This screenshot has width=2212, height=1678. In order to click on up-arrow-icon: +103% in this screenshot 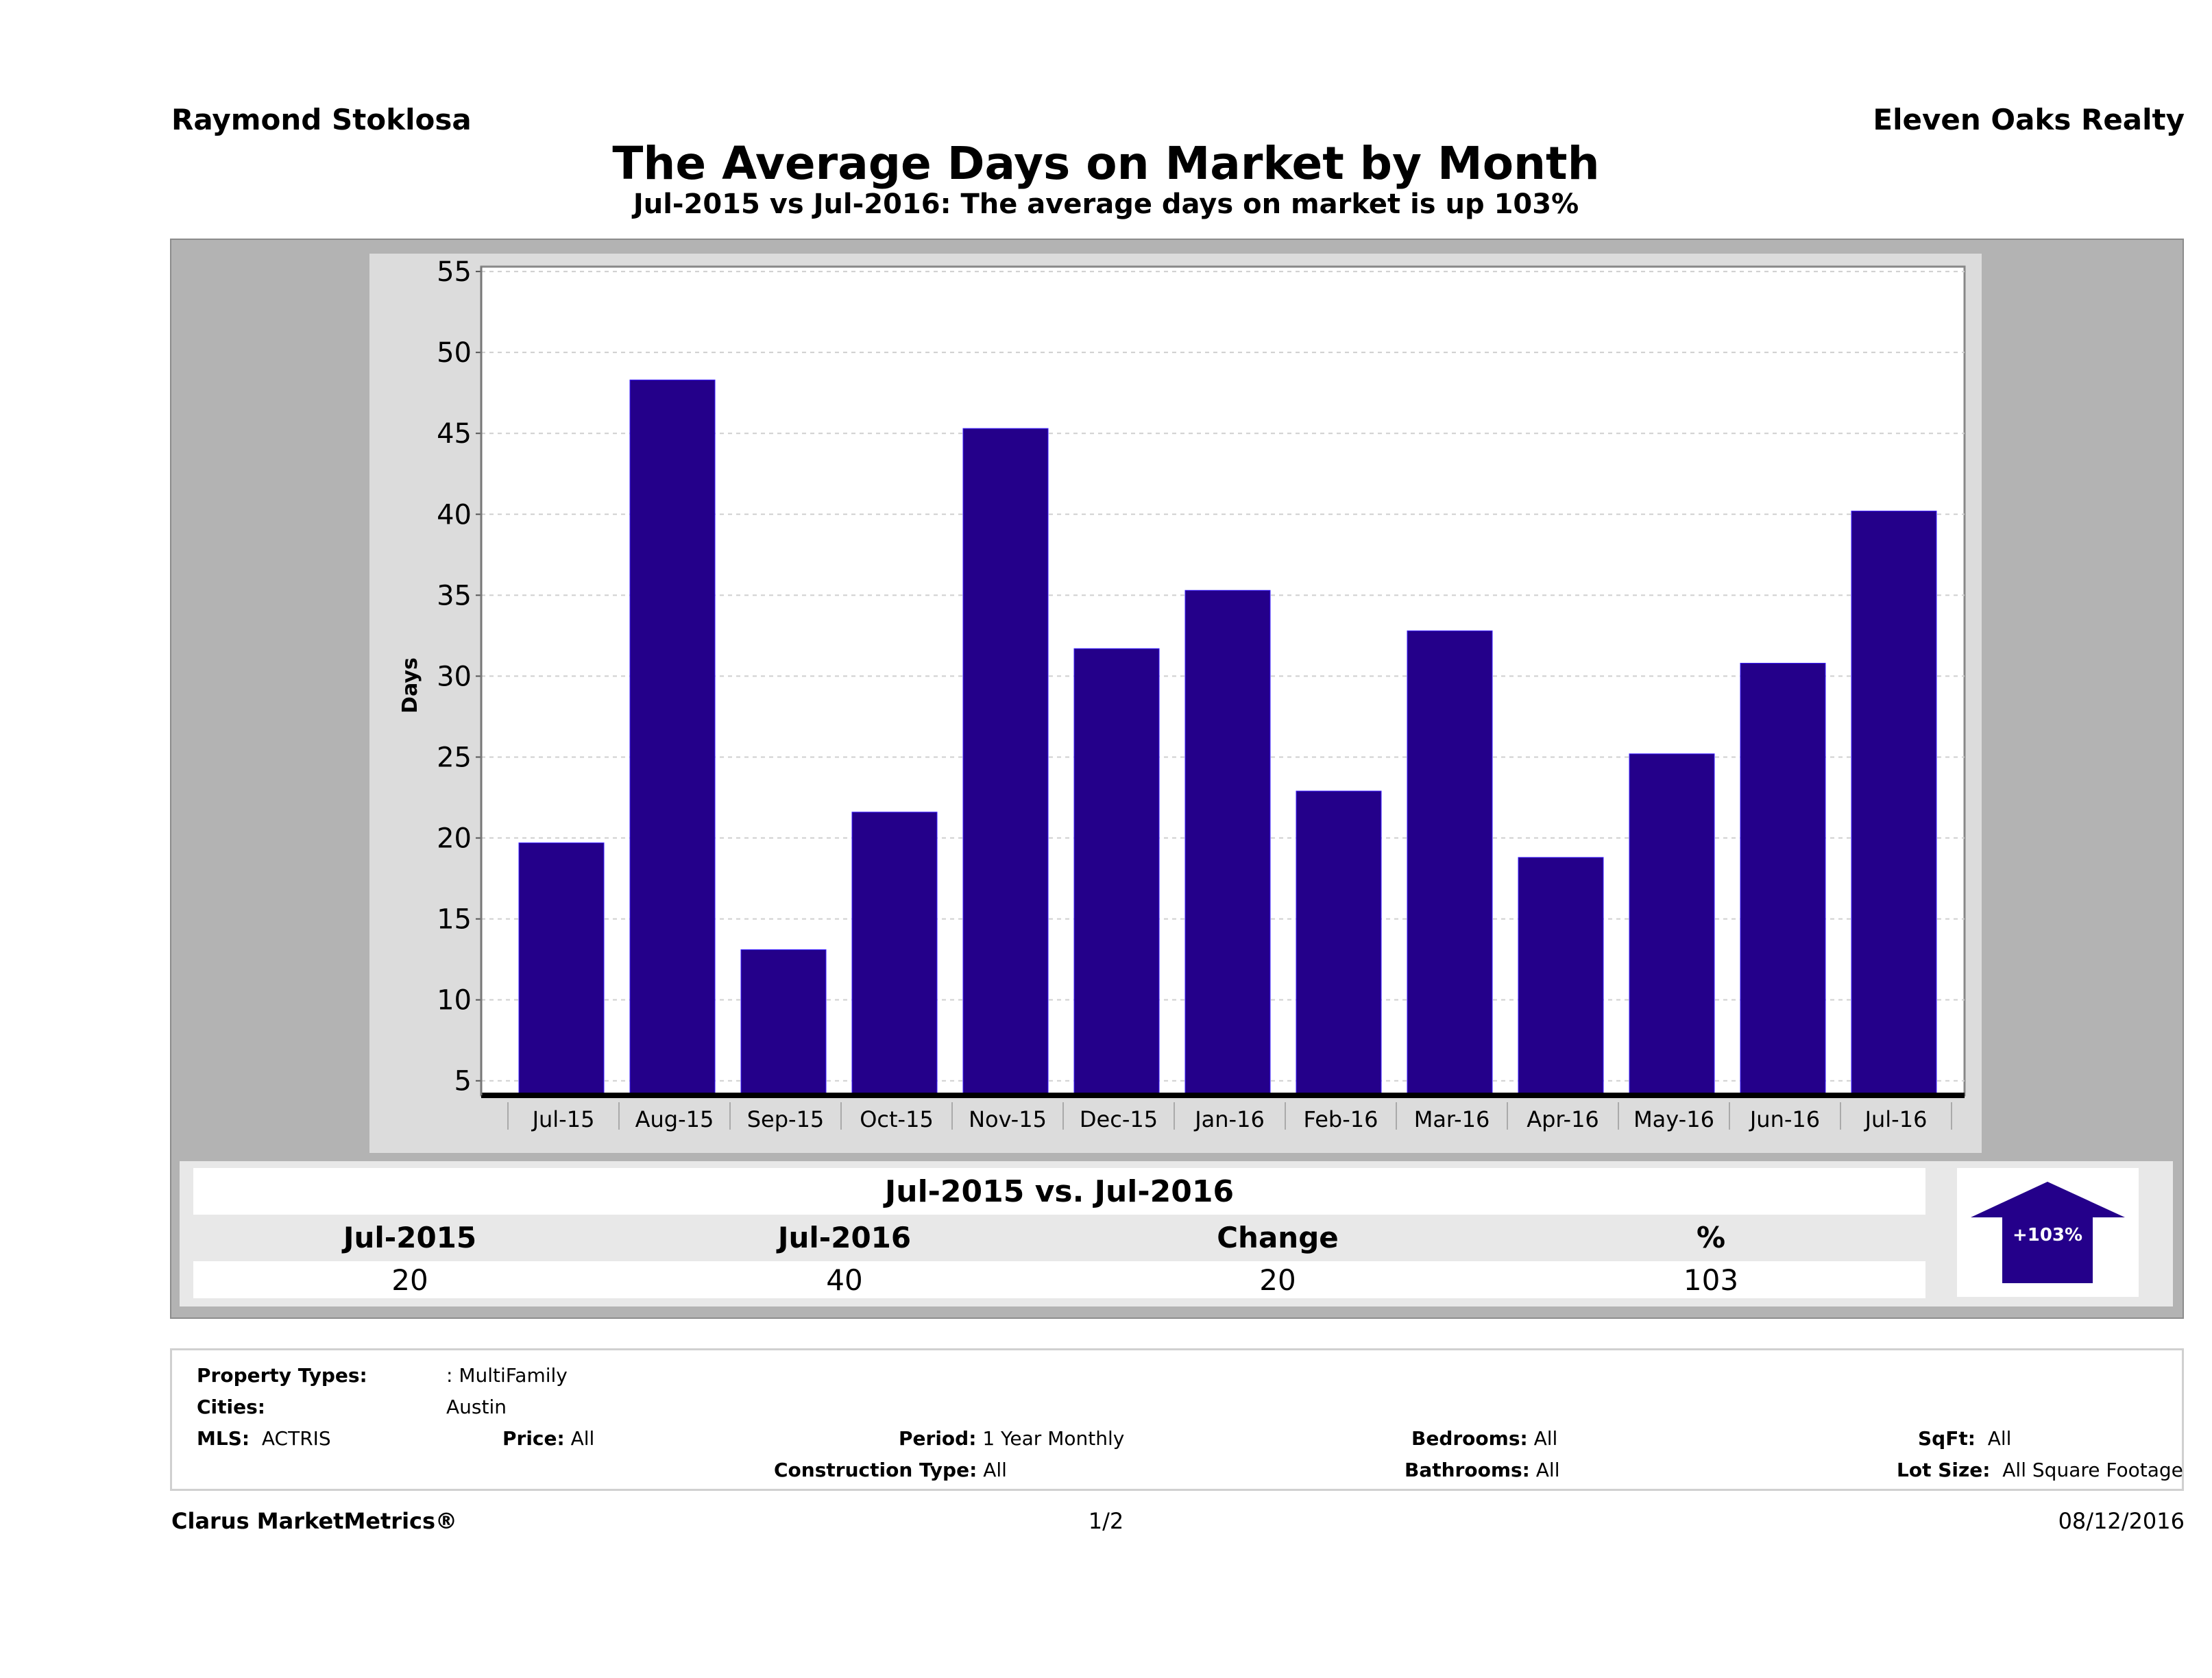, I will do `click(2048, 1232)`.